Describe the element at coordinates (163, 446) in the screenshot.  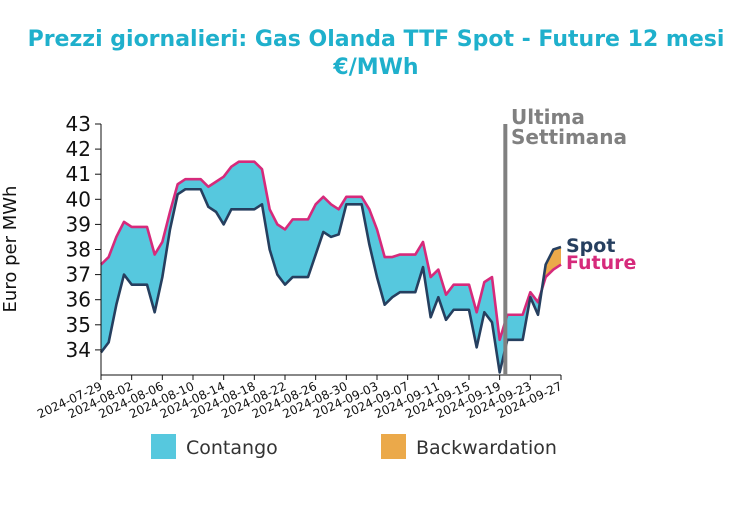
I see `legend-swatch-contango` at that location.